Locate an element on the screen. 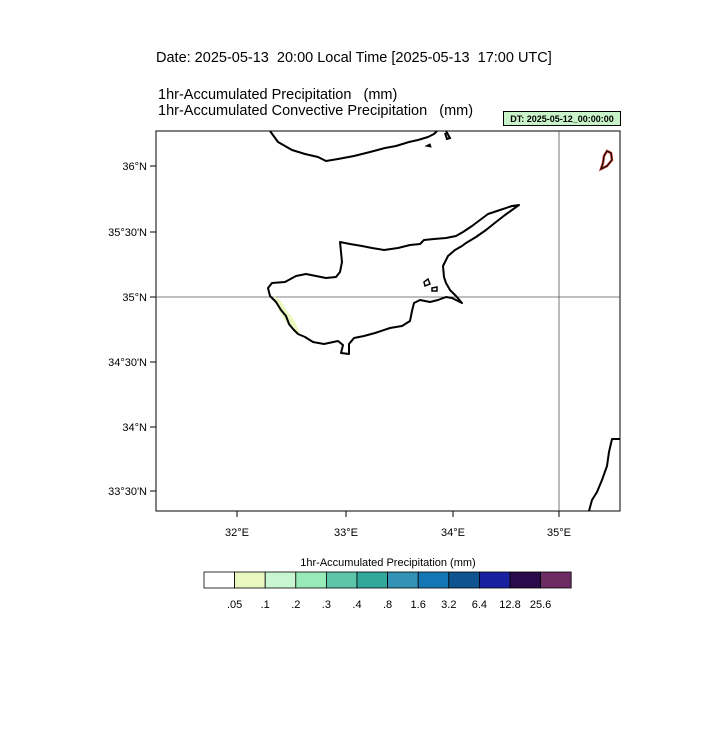 The image size is (720, 756). lat-label-35-30n: 35°30'N is located at coordinates (127, 233).